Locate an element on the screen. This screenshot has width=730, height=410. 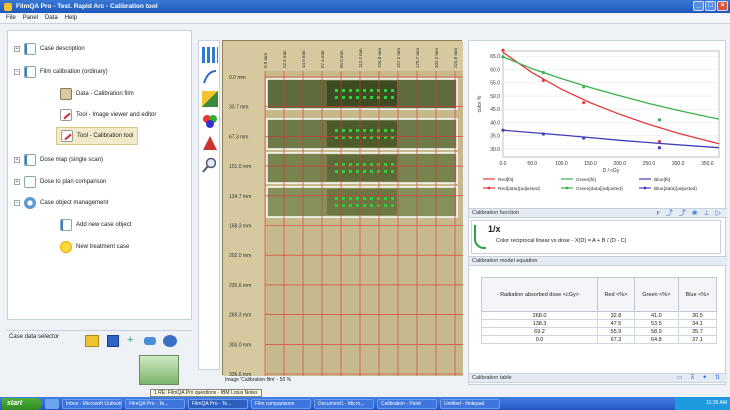
paint-tool-icon is located at coordinates (210, 99).